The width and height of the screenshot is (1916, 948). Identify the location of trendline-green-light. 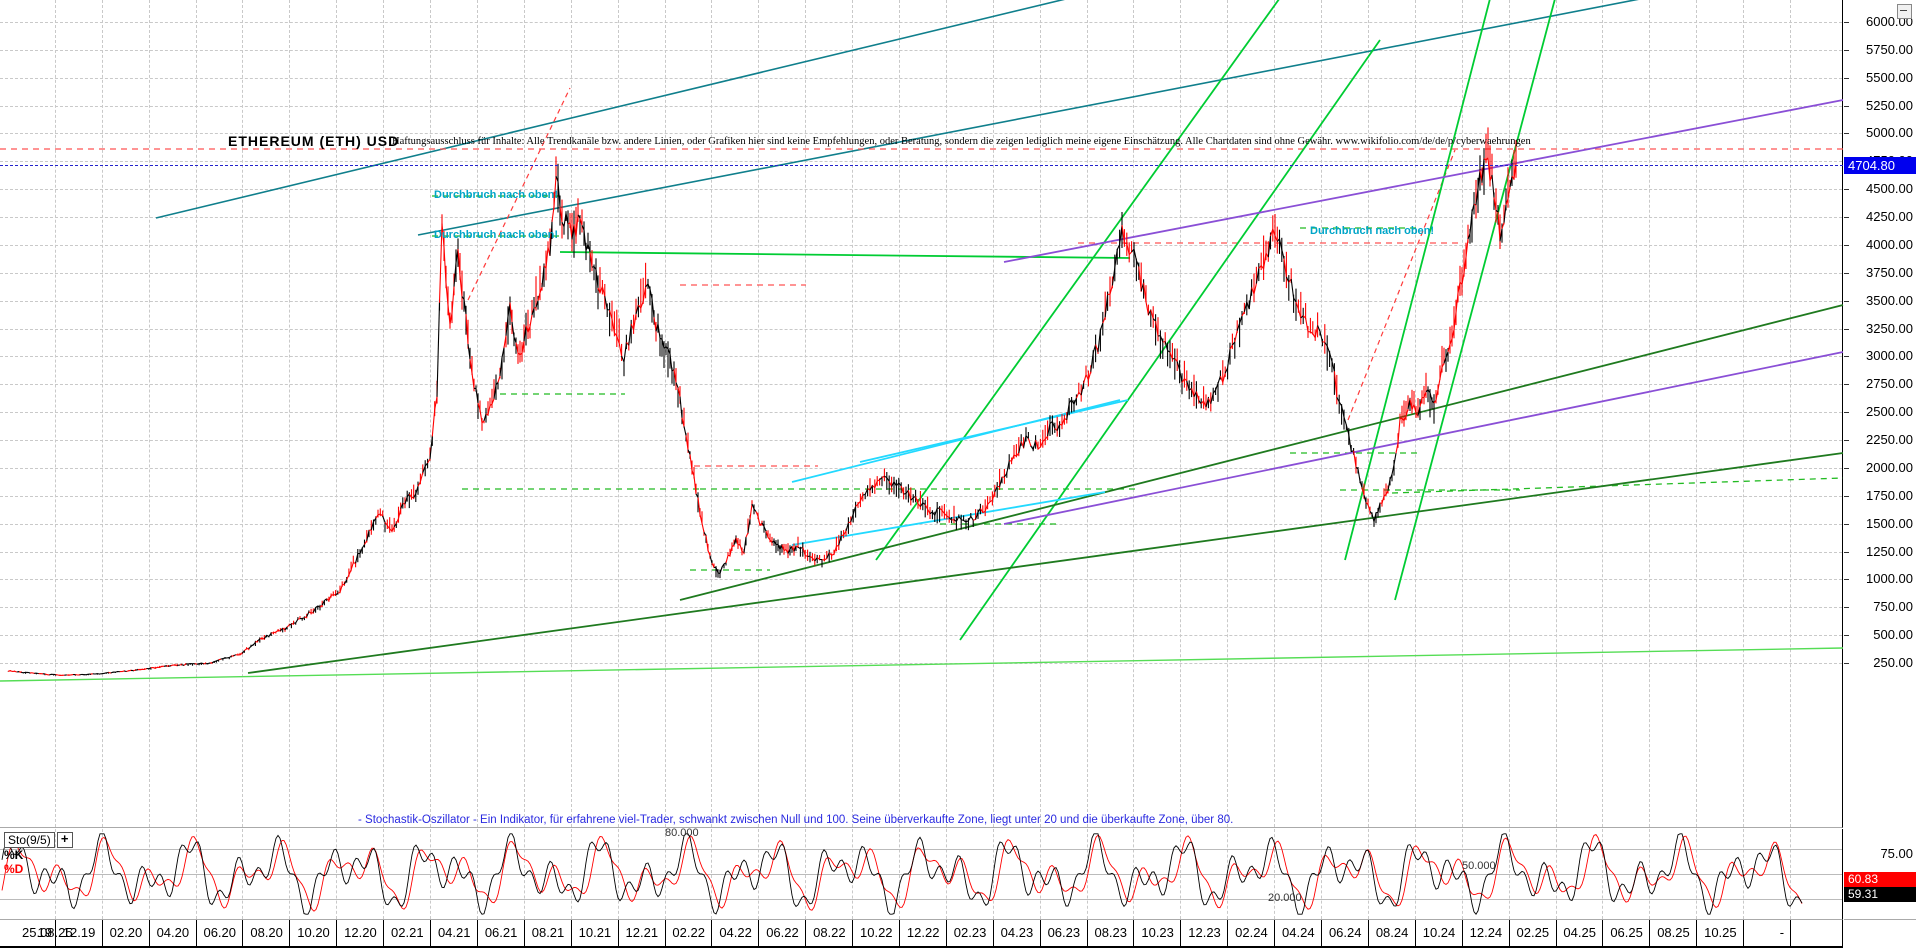
(922, 664).